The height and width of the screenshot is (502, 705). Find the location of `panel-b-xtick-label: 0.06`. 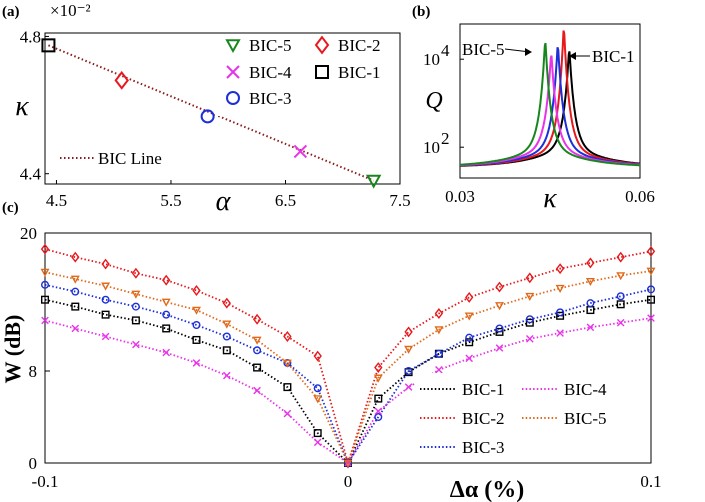

panel-b-xtick-label: 0.06 is located at coordinates (640, 196).